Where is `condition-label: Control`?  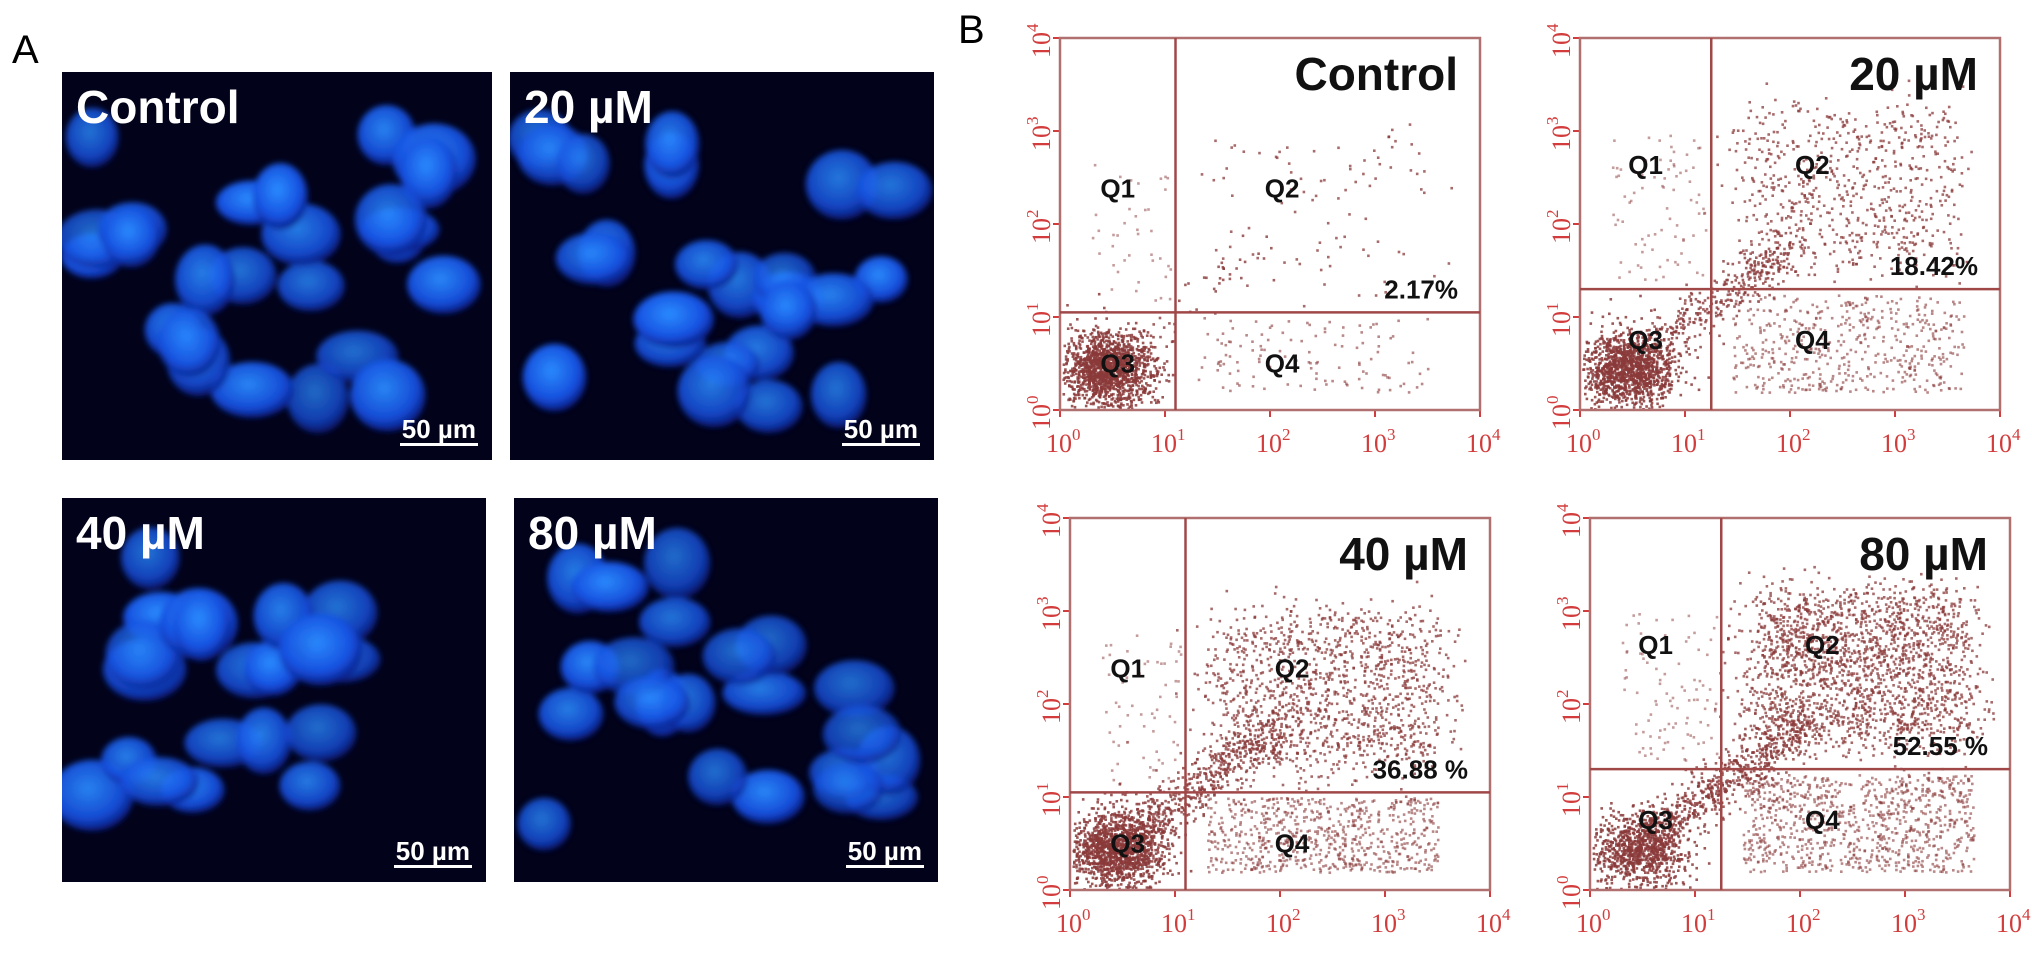
condition-label: Control is located at coordinates (1376, 74).